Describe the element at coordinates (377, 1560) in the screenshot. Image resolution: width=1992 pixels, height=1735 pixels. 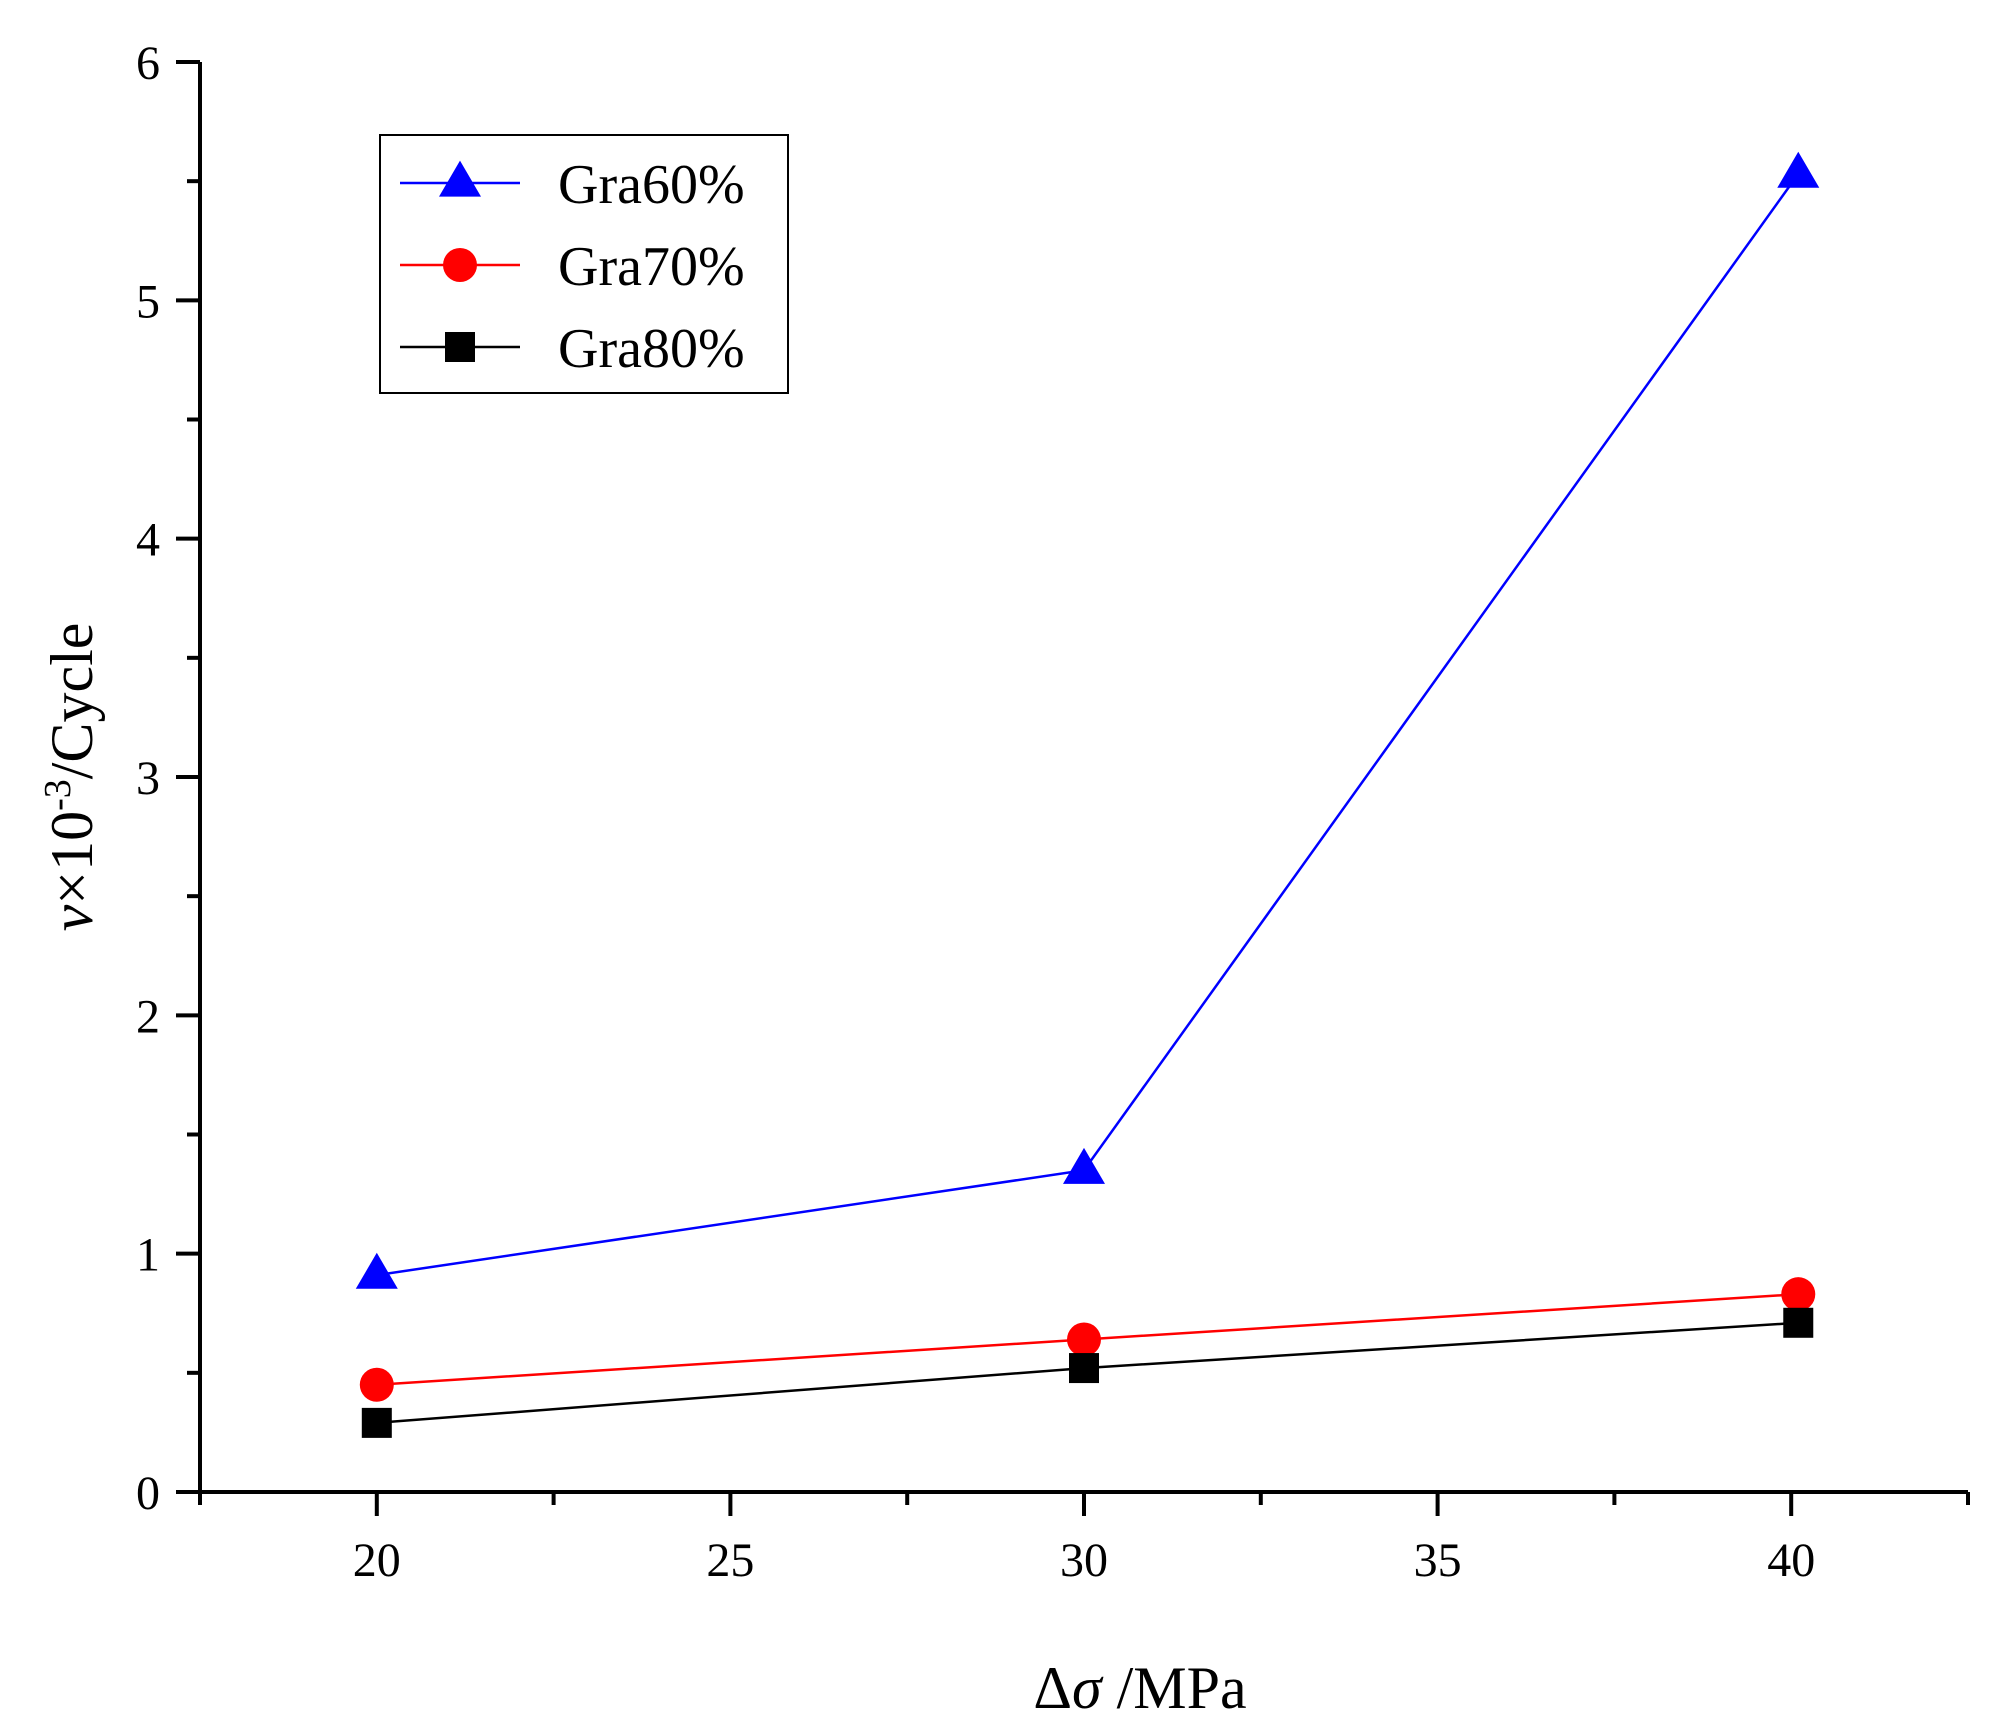
I see `x-tick-label: 20` at that location.